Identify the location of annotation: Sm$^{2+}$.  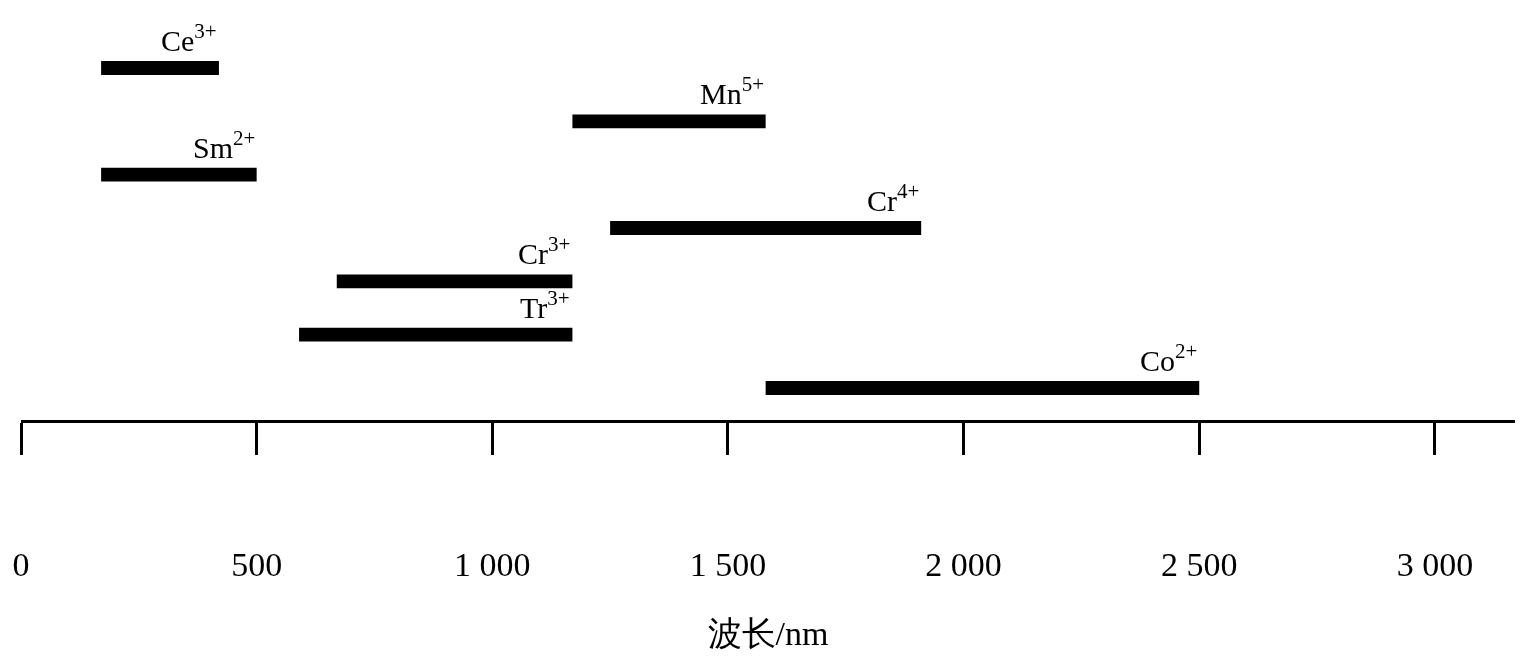
(224, 145).